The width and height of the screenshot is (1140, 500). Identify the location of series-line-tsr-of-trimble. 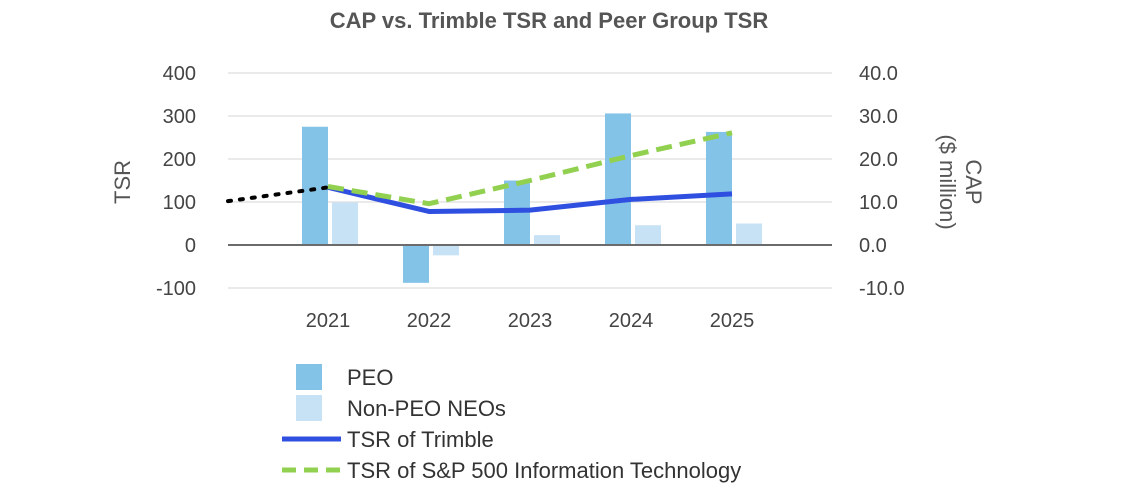
(530, 199).